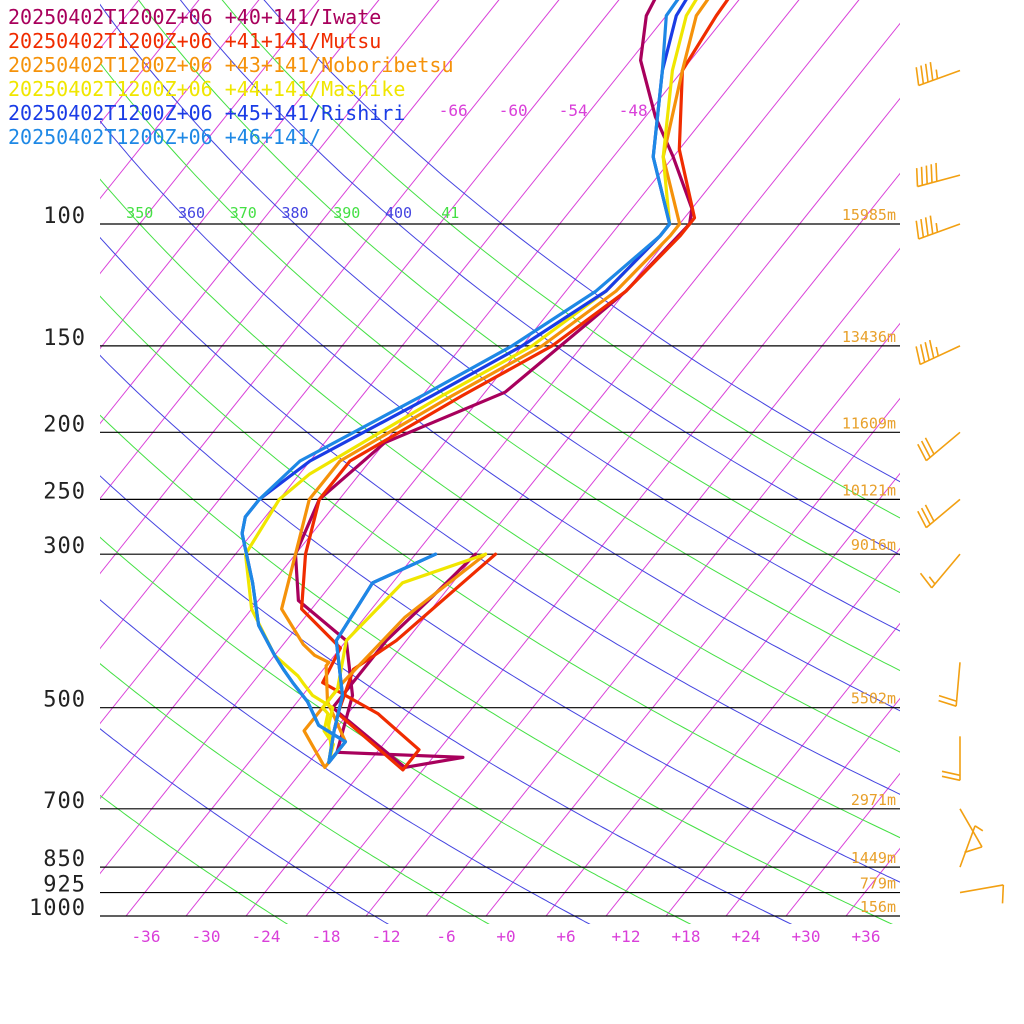 This screenshot has width=1024, height=1024. Describe the element at coordinates (57, 908) in the screenshot. I see `pressure-label: 1000` at that location.